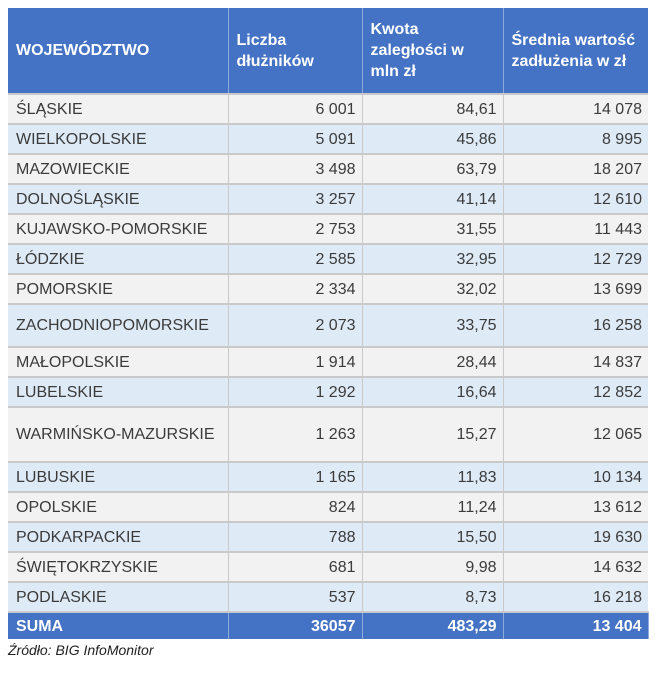  Describe the element at coordinates (575, 288) in the screenshot. I see `cell-average-debt: 13 699` at that location.